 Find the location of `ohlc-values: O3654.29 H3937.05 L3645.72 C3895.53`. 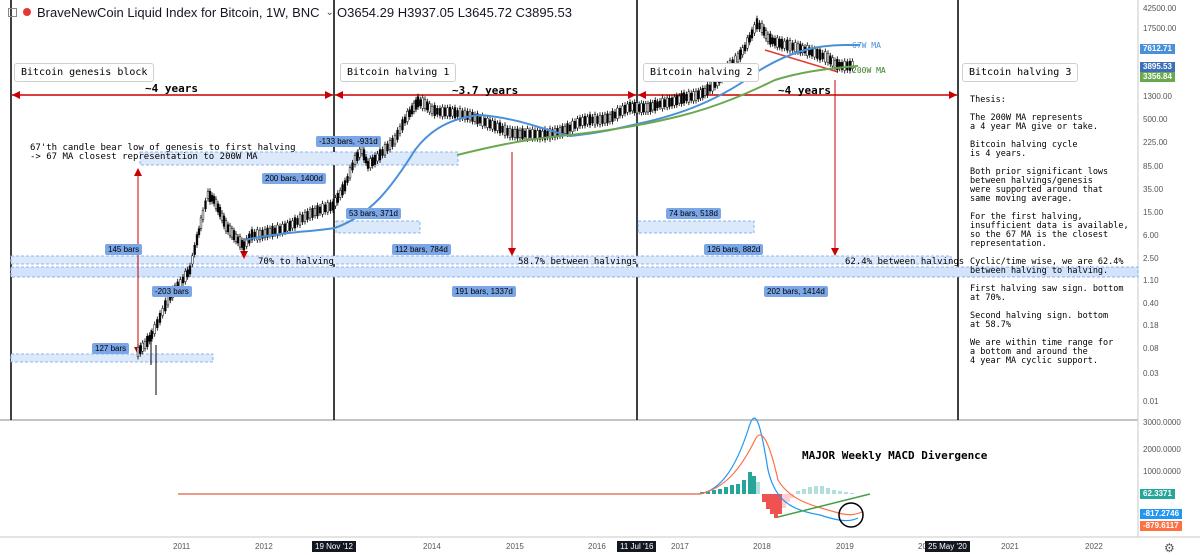

ohlc-values: O3654.29 H3937.05 L3645.72 C3895.53 is located at coordinates (454, 12).